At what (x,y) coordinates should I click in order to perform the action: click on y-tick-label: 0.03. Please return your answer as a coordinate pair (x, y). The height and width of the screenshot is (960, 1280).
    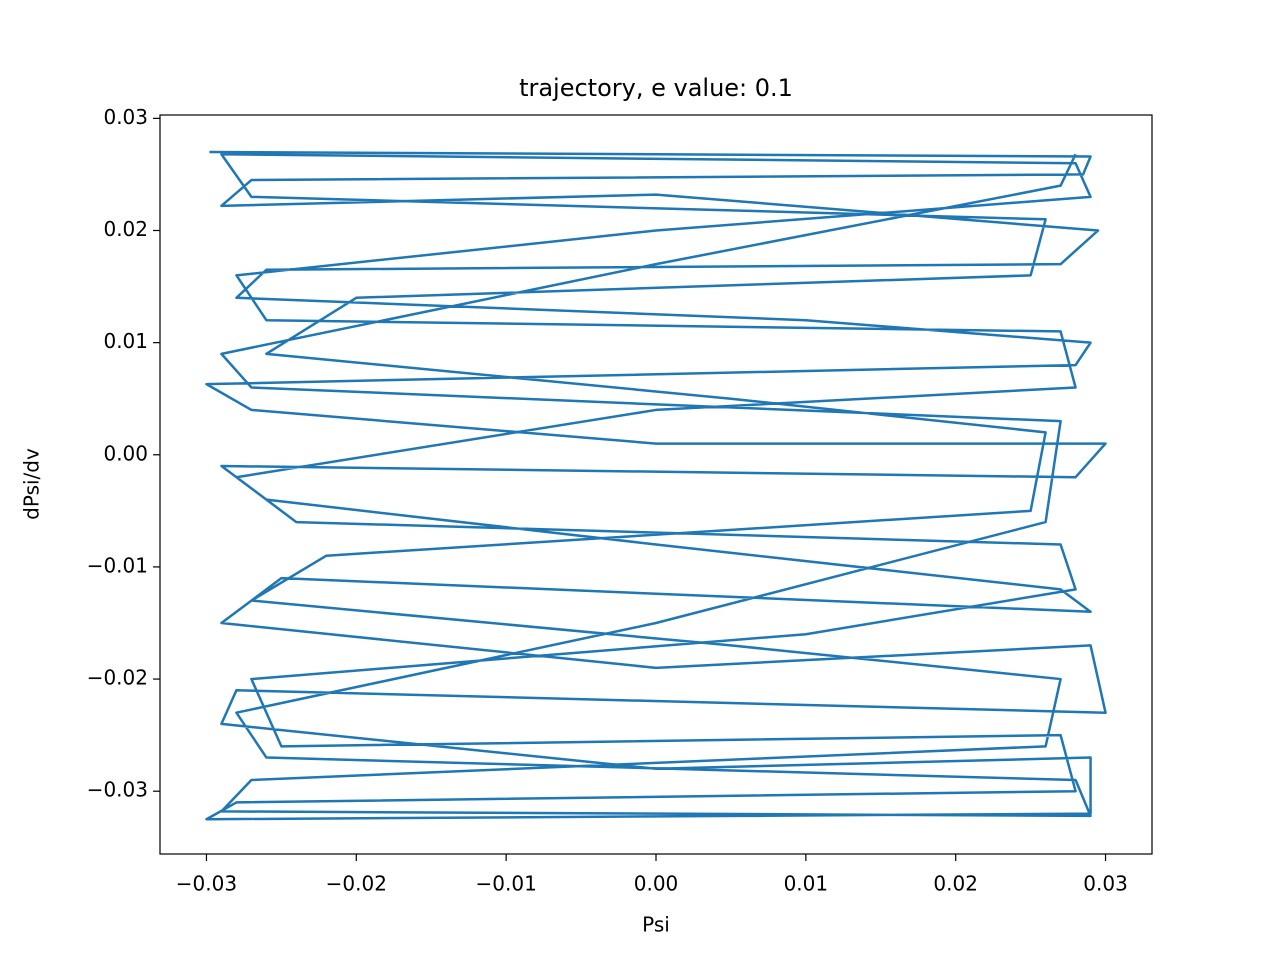
    Looking at the image, I should click on (125, 117).